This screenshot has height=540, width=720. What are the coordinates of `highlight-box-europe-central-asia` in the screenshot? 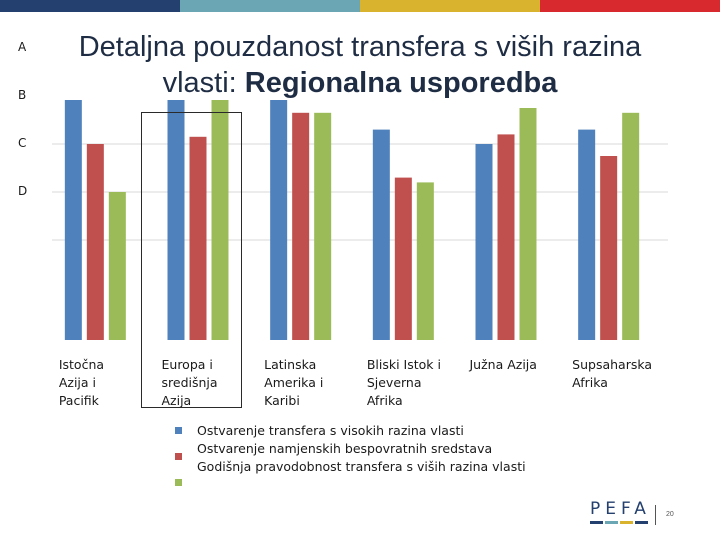 It's located at (191, 260).